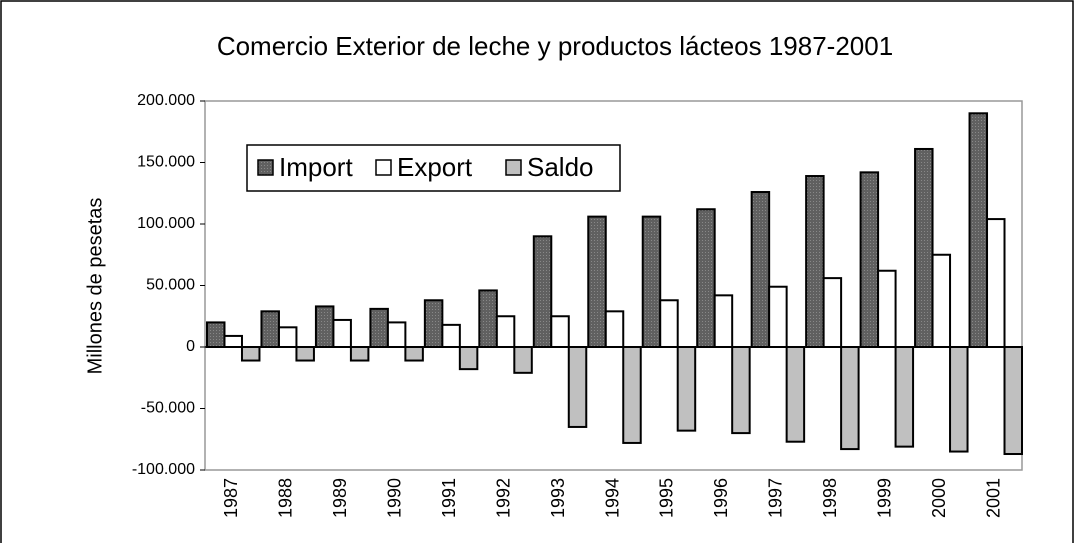 Image resolution: width=1075 pixels, height=543 pixels. What do you see at coordinates (316, 167) in the screenshot?
I see `legend-label: Import` at bounding box center [316, 167].